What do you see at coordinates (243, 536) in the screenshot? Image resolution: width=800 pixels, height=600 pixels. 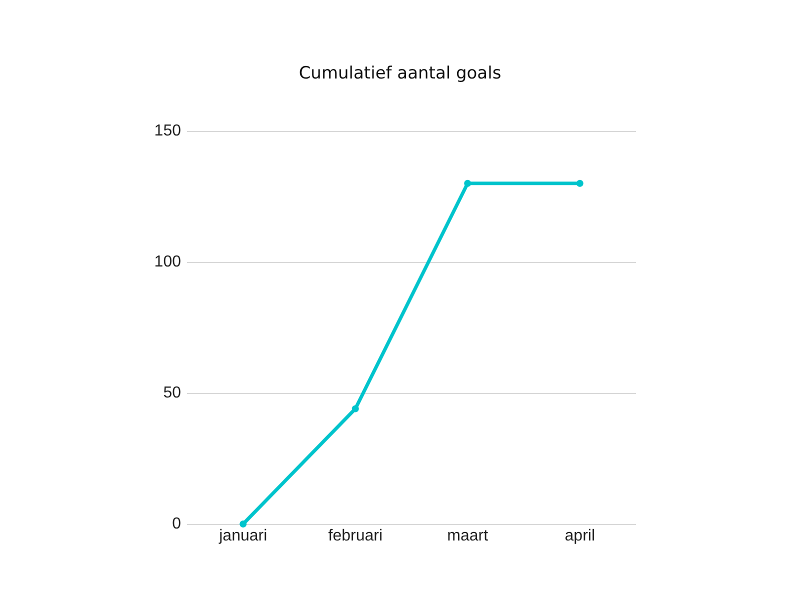 I see `x-tick-label: januari` at bounding box center [243, 536].